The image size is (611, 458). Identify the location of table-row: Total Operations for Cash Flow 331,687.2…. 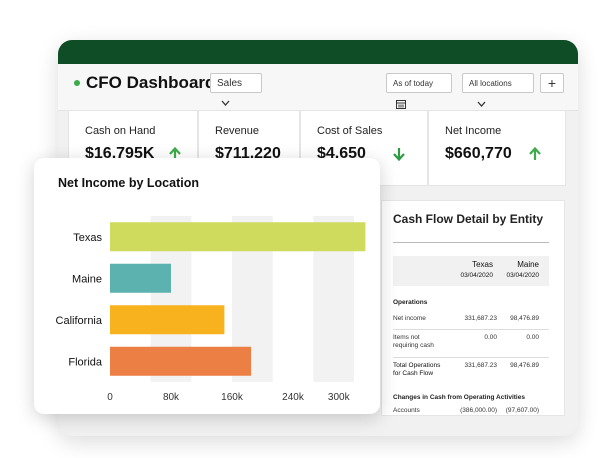
(471, 370).